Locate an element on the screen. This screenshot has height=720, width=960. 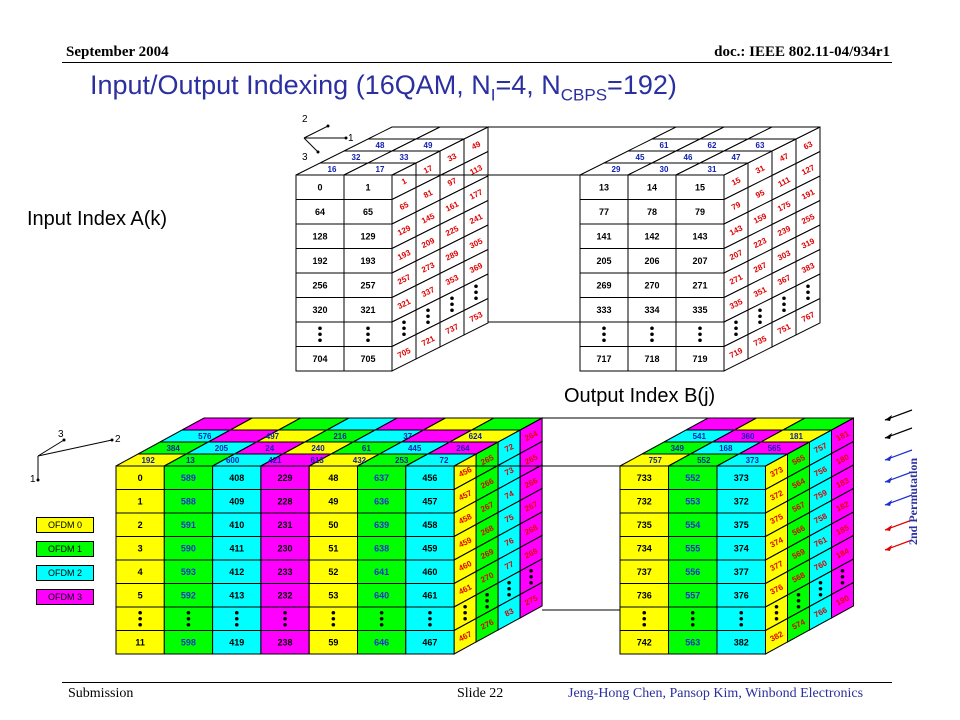
front-value: 467 is located at coordinates (429, 642).